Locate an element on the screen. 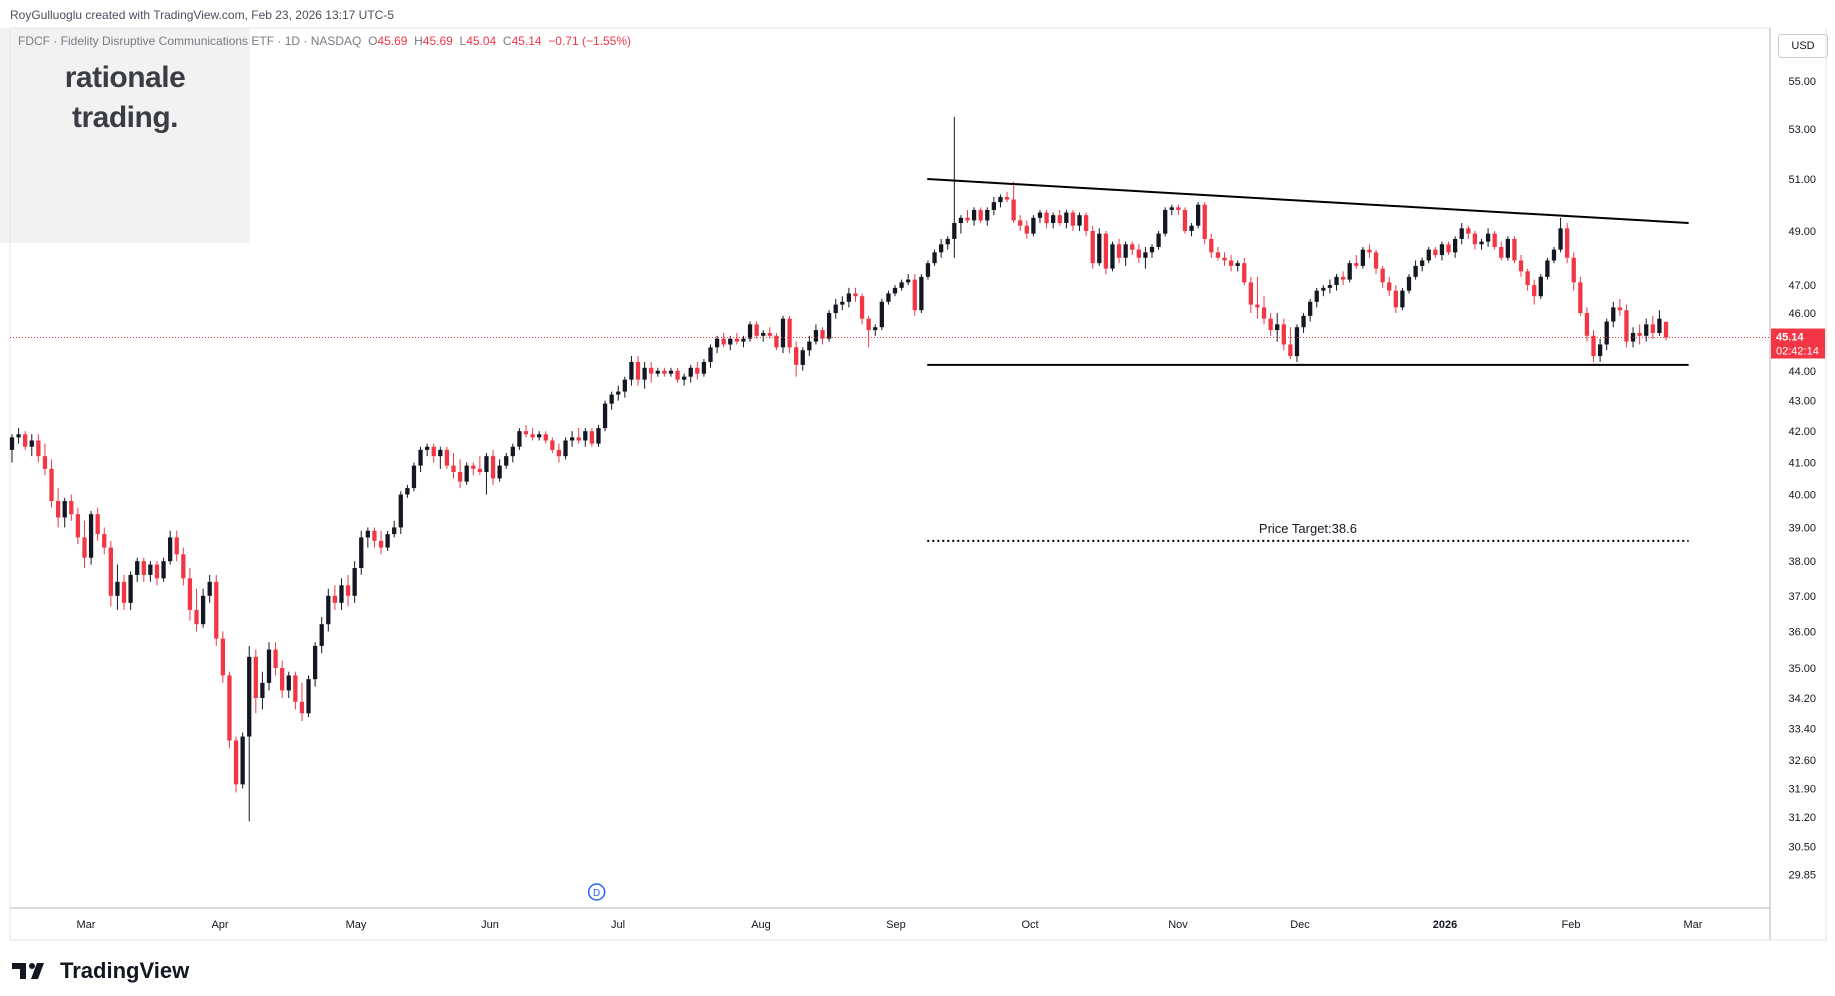  y-tick-label: 30.50 is located at coordinates (1802, 848).